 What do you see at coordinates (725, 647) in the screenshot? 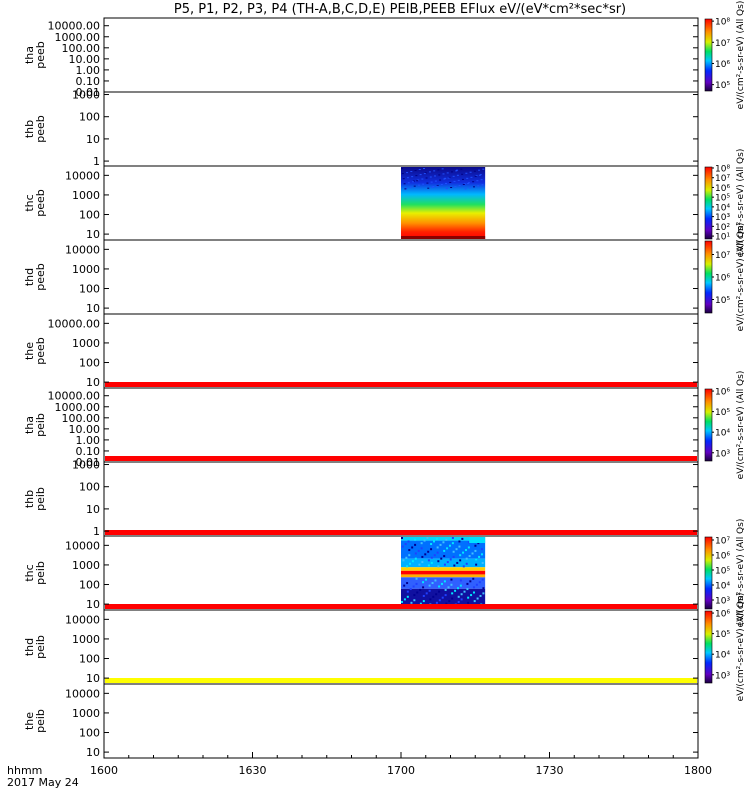
I see `colorbar-thd_peib: 10⁶ 10⁵ 10⁴ 10³ eV/(cm²-s-sr-eV) (All Qs)` at bounding box center [725, 647].